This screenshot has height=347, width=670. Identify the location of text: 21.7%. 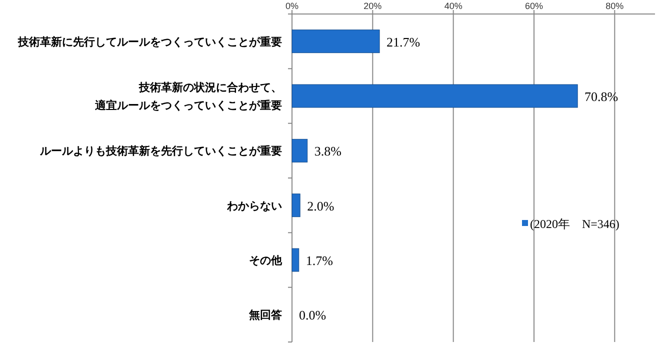
(403, 42).